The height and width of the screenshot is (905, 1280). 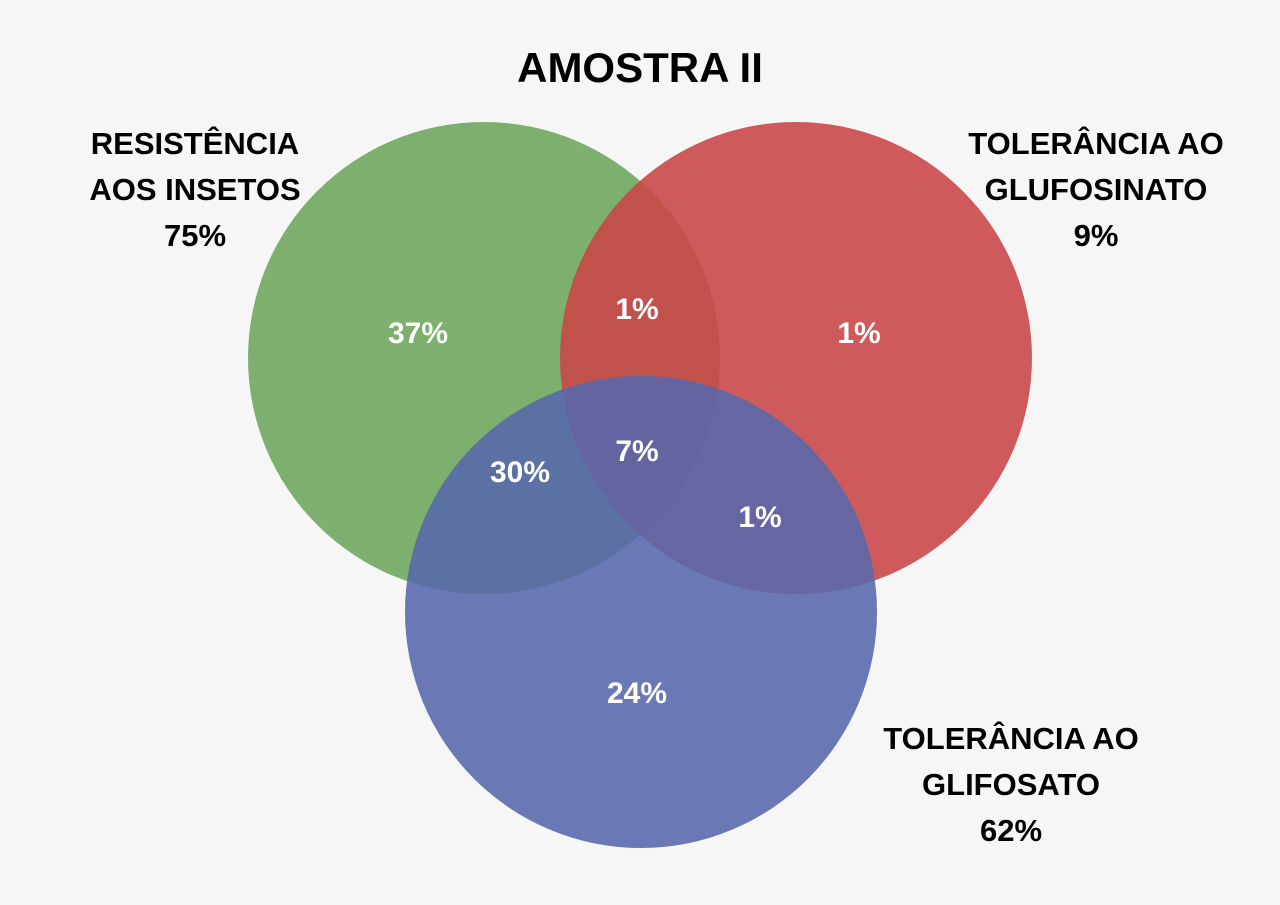 What do you see at coordinates (1010, 738) in the screenshot?
I see `set-label-glifosato-line1: TOLERÂNCIA AO` at bounding box center [1010, 738].